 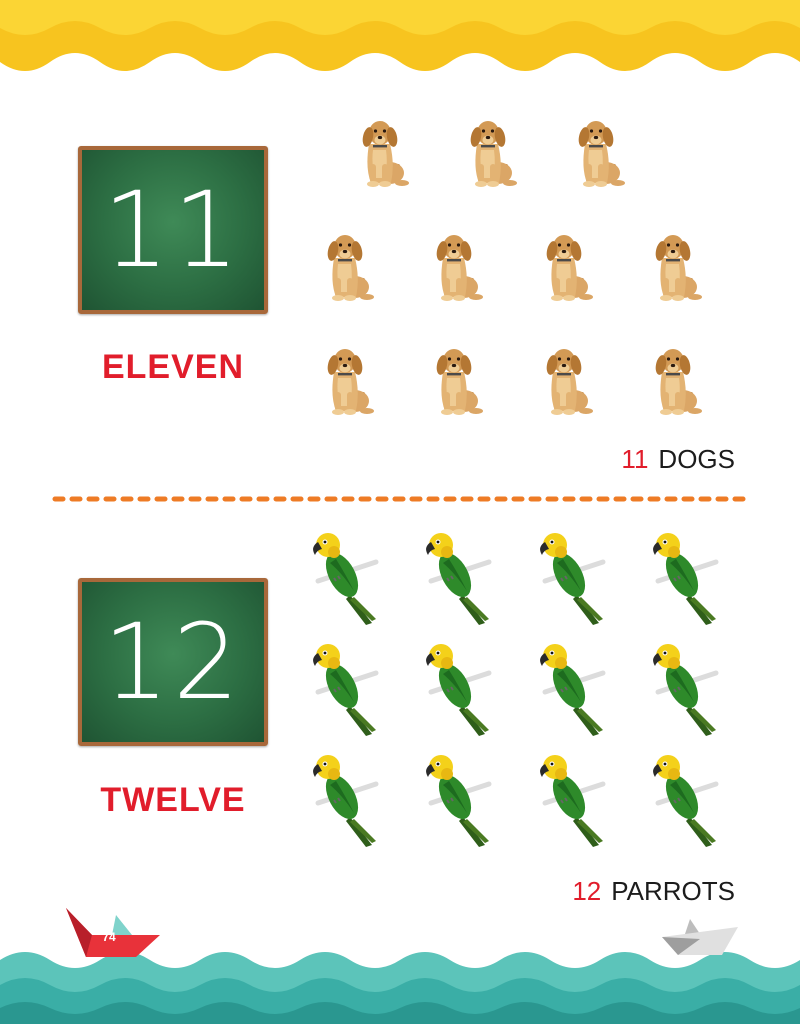 What do you see at coordinates (173, 367) in the screenshot?
I see `number-word-eleven: ELEVEN` at bounding box center [173, 367].